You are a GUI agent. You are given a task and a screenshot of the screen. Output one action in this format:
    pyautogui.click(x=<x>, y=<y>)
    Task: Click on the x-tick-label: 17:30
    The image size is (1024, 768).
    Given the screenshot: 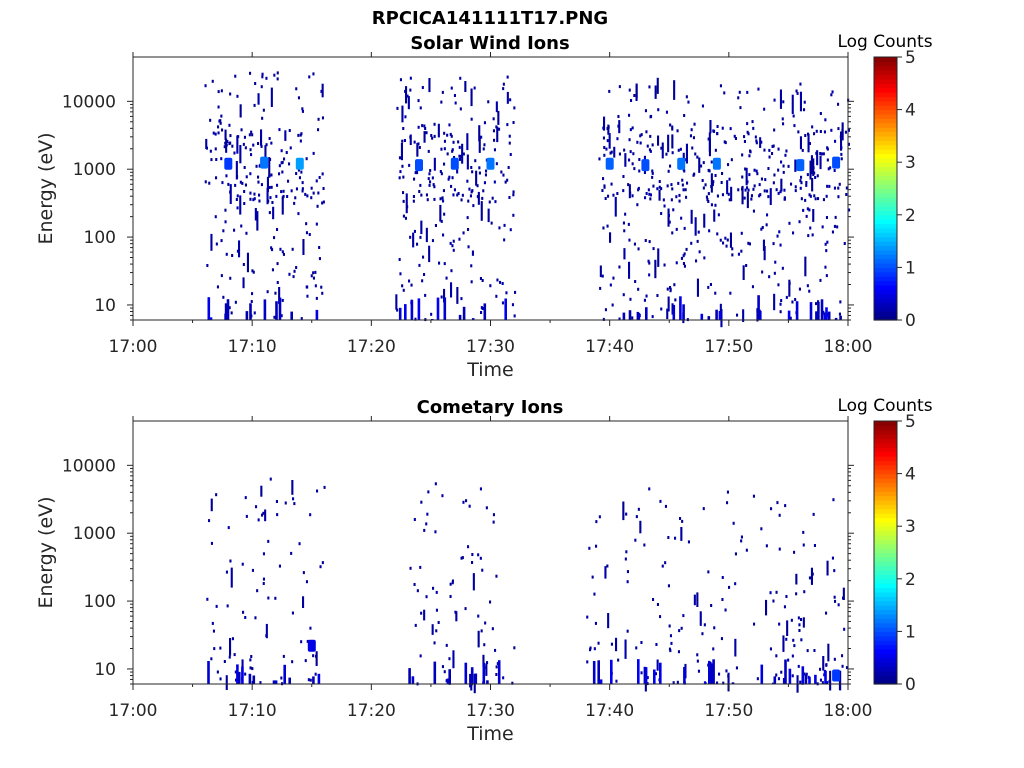 What is the action you would take?
    pyautogui.click(x=490, y=711)
    